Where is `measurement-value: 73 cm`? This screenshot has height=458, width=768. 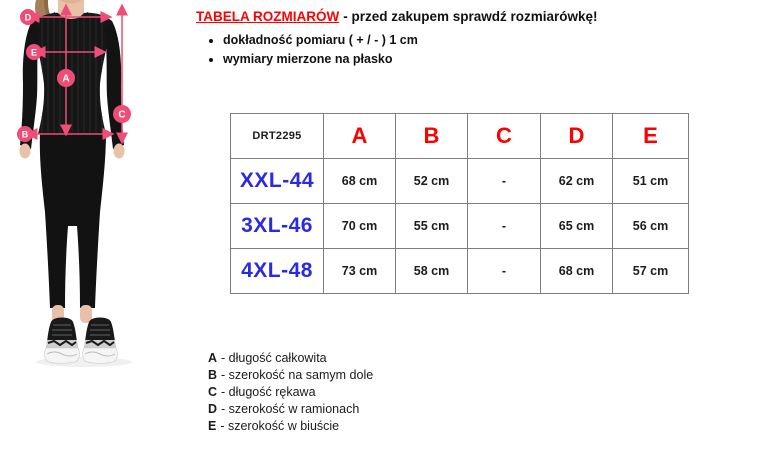 measurement-value: 73 cm is located at coordinates (359, 271).